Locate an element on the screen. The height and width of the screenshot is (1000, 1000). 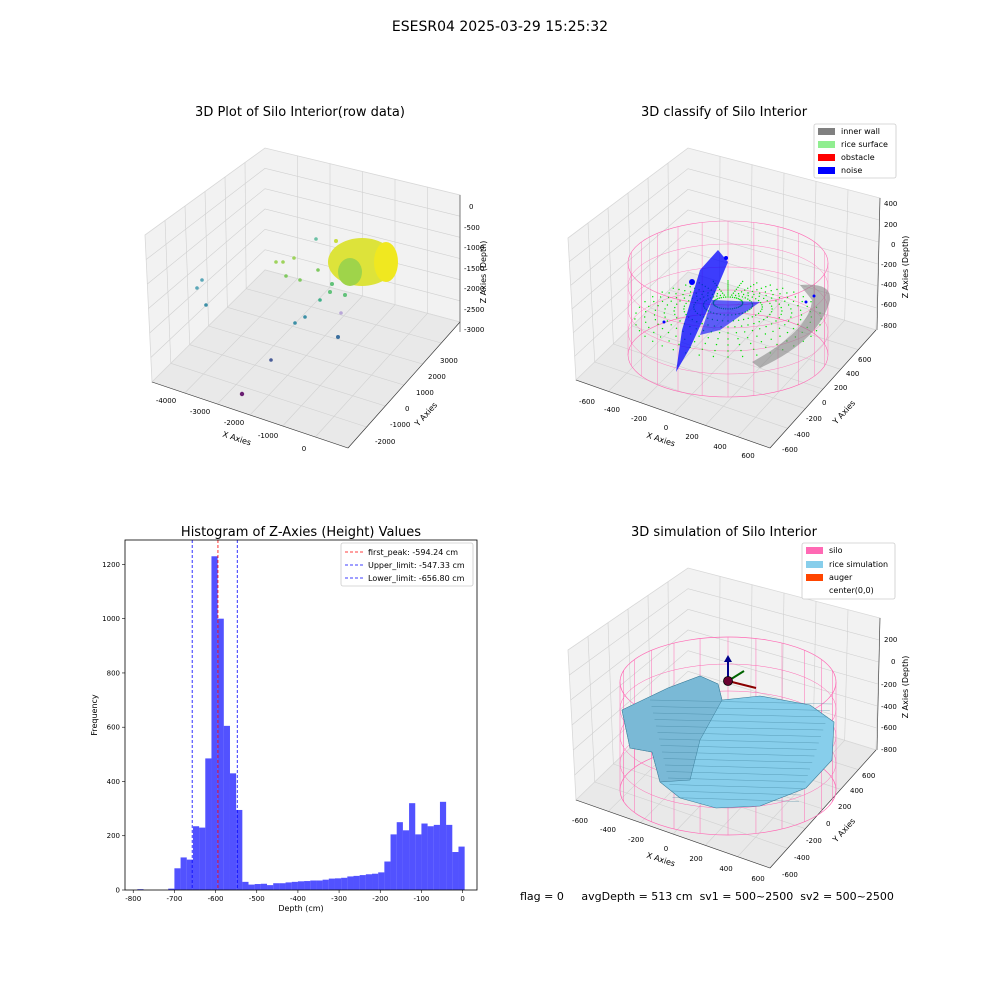
raw-z-tick: -500 is located at coordinates (472, 228).